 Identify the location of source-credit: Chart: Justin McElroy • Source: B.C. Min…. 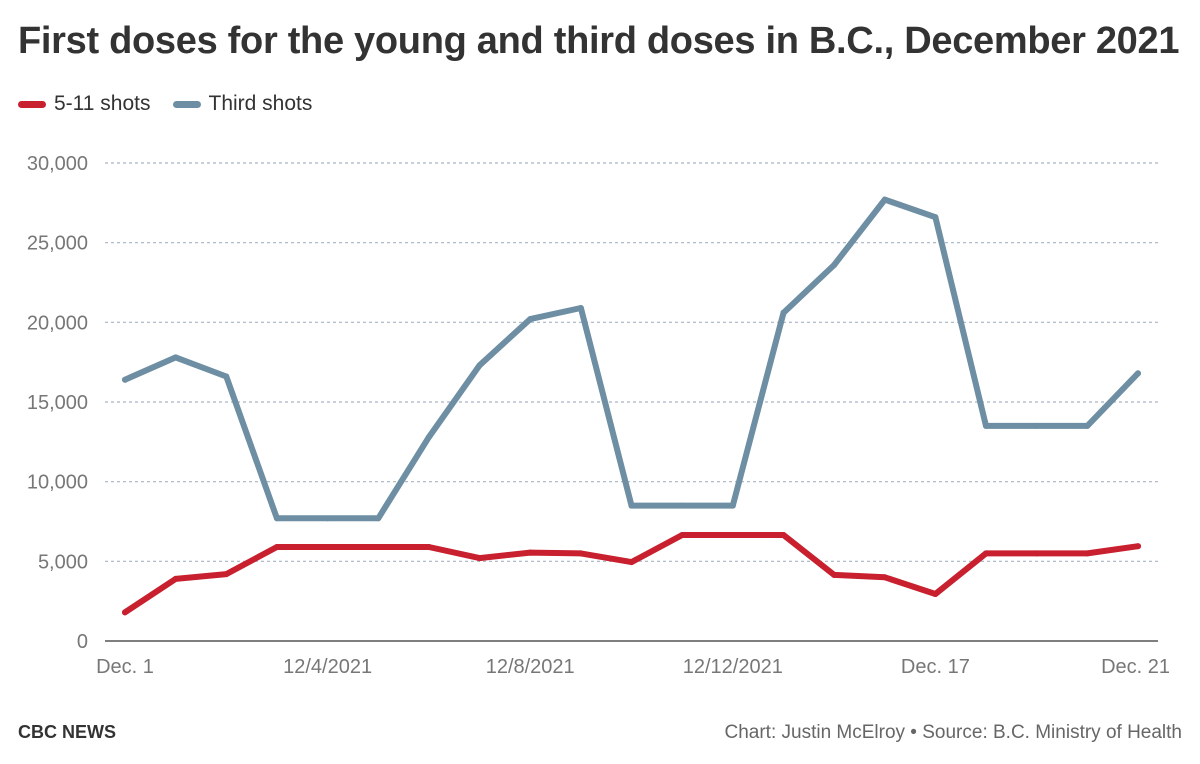
(953, 732).